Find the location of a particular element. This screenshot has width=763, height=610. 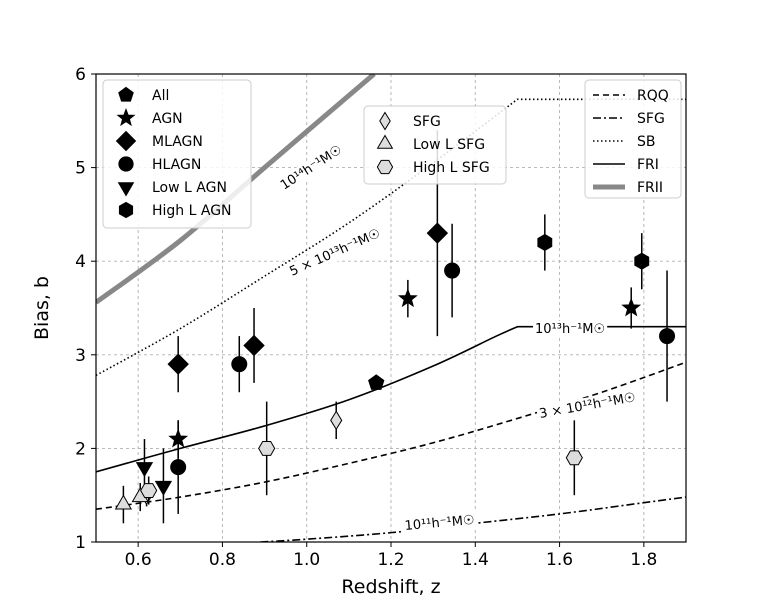

legend-entry-label: MLAGN is located at coordinates (177, 142).